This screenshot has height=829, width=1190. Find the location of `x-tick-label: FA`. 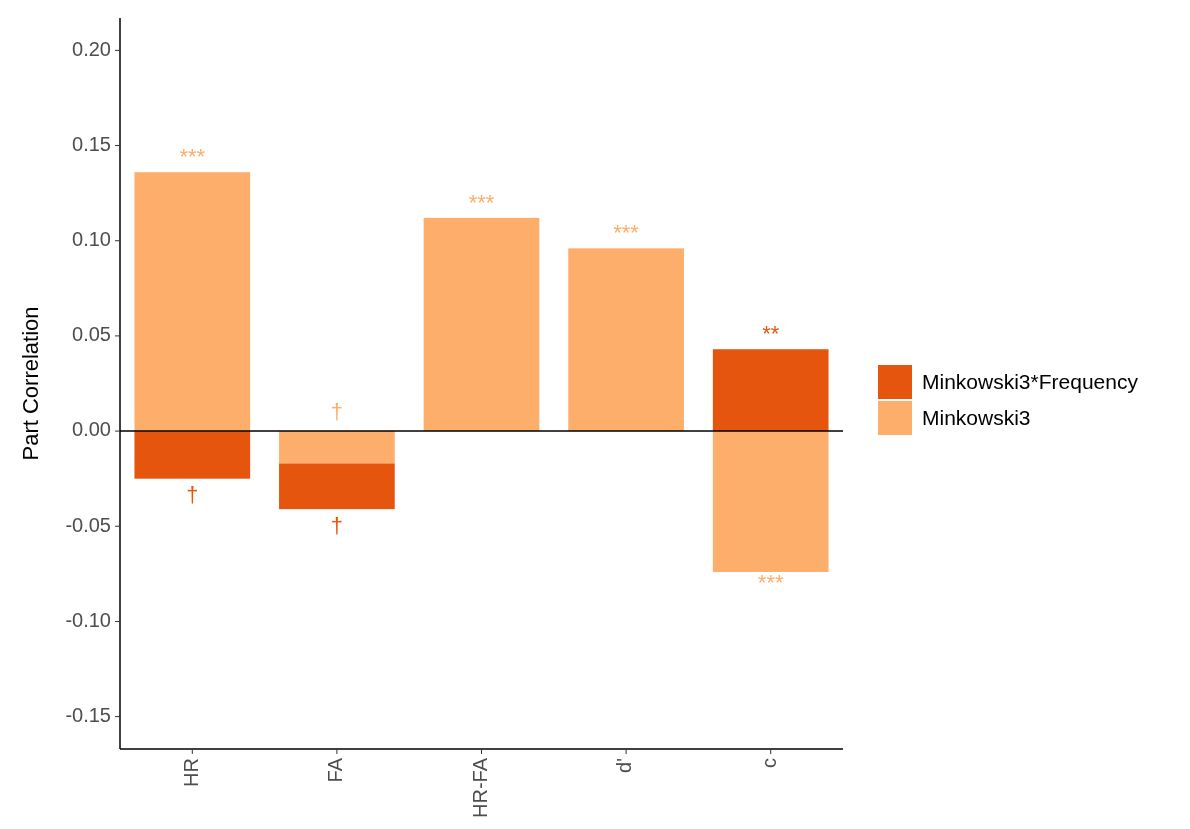

x-tick-label: FA is located at coordinates (335, 770).